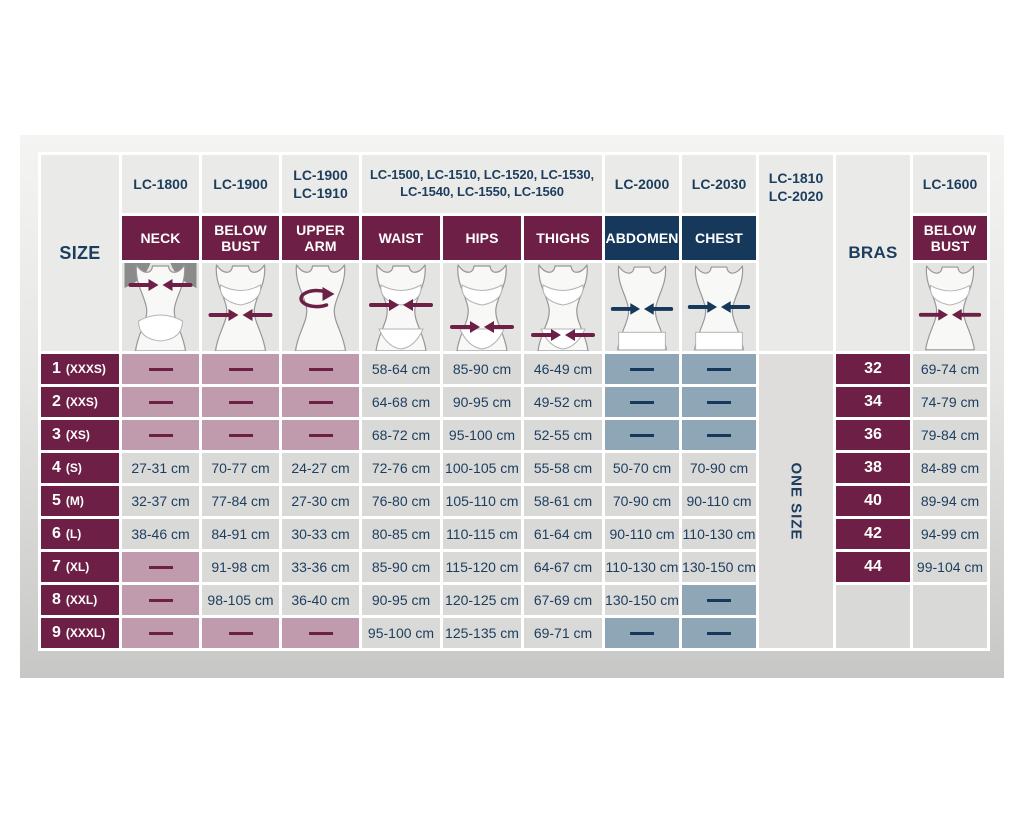  What do you see at coordinates (320, 193) in the screenshot?
I see `model-code: LC-1910` at bounding box center [320, 193].